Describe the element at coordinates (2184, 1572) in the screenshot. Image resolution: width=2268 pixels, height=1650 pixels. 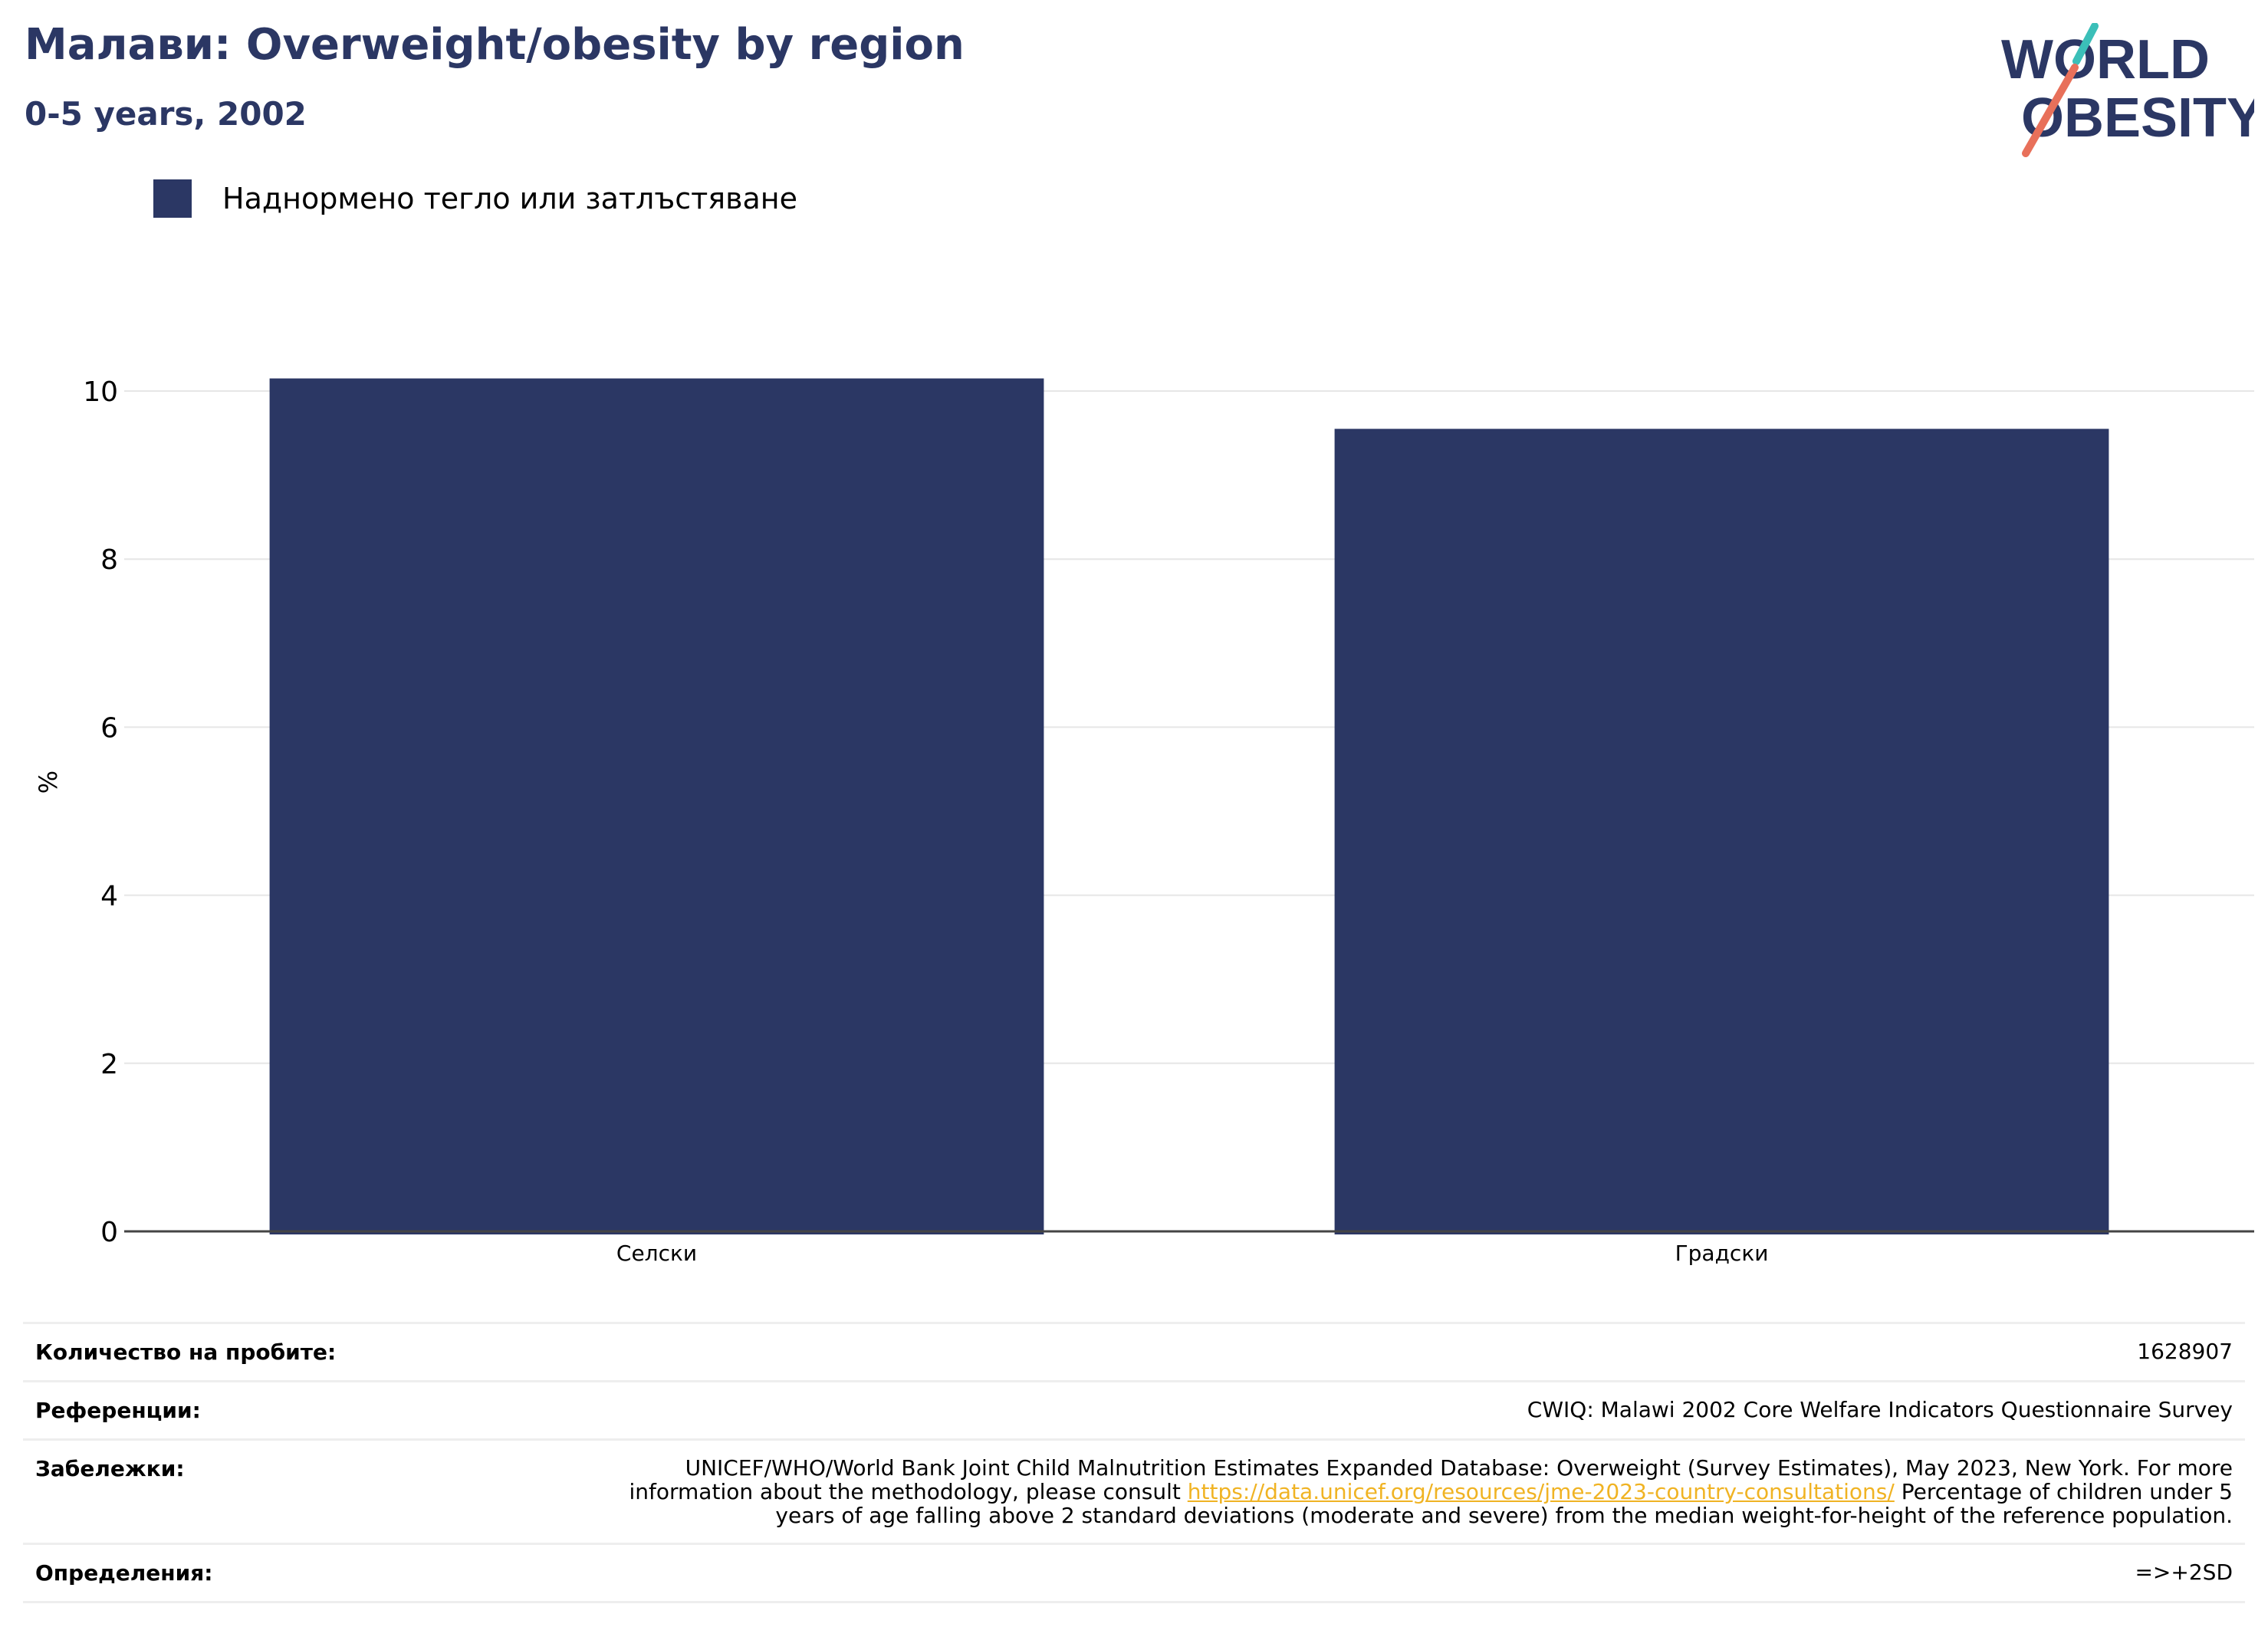
I see `definitions-value: =>+2SD` at that location.